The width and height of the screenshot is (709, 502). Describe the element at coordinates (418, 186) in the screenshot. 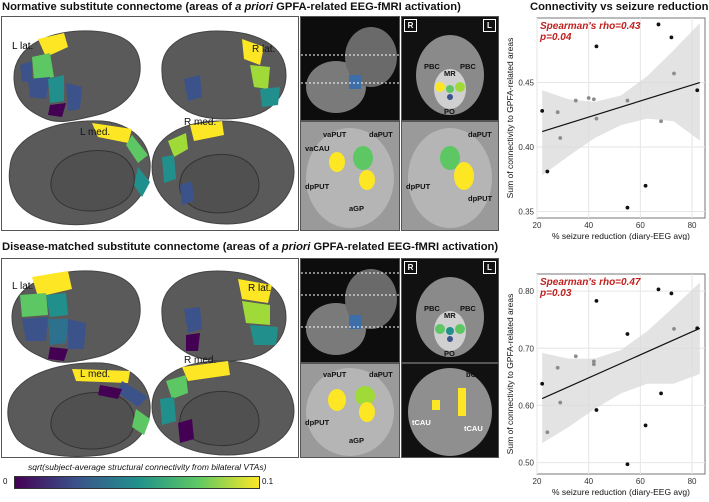

I see `top-dpput-label-2: dpPUT` at that location.